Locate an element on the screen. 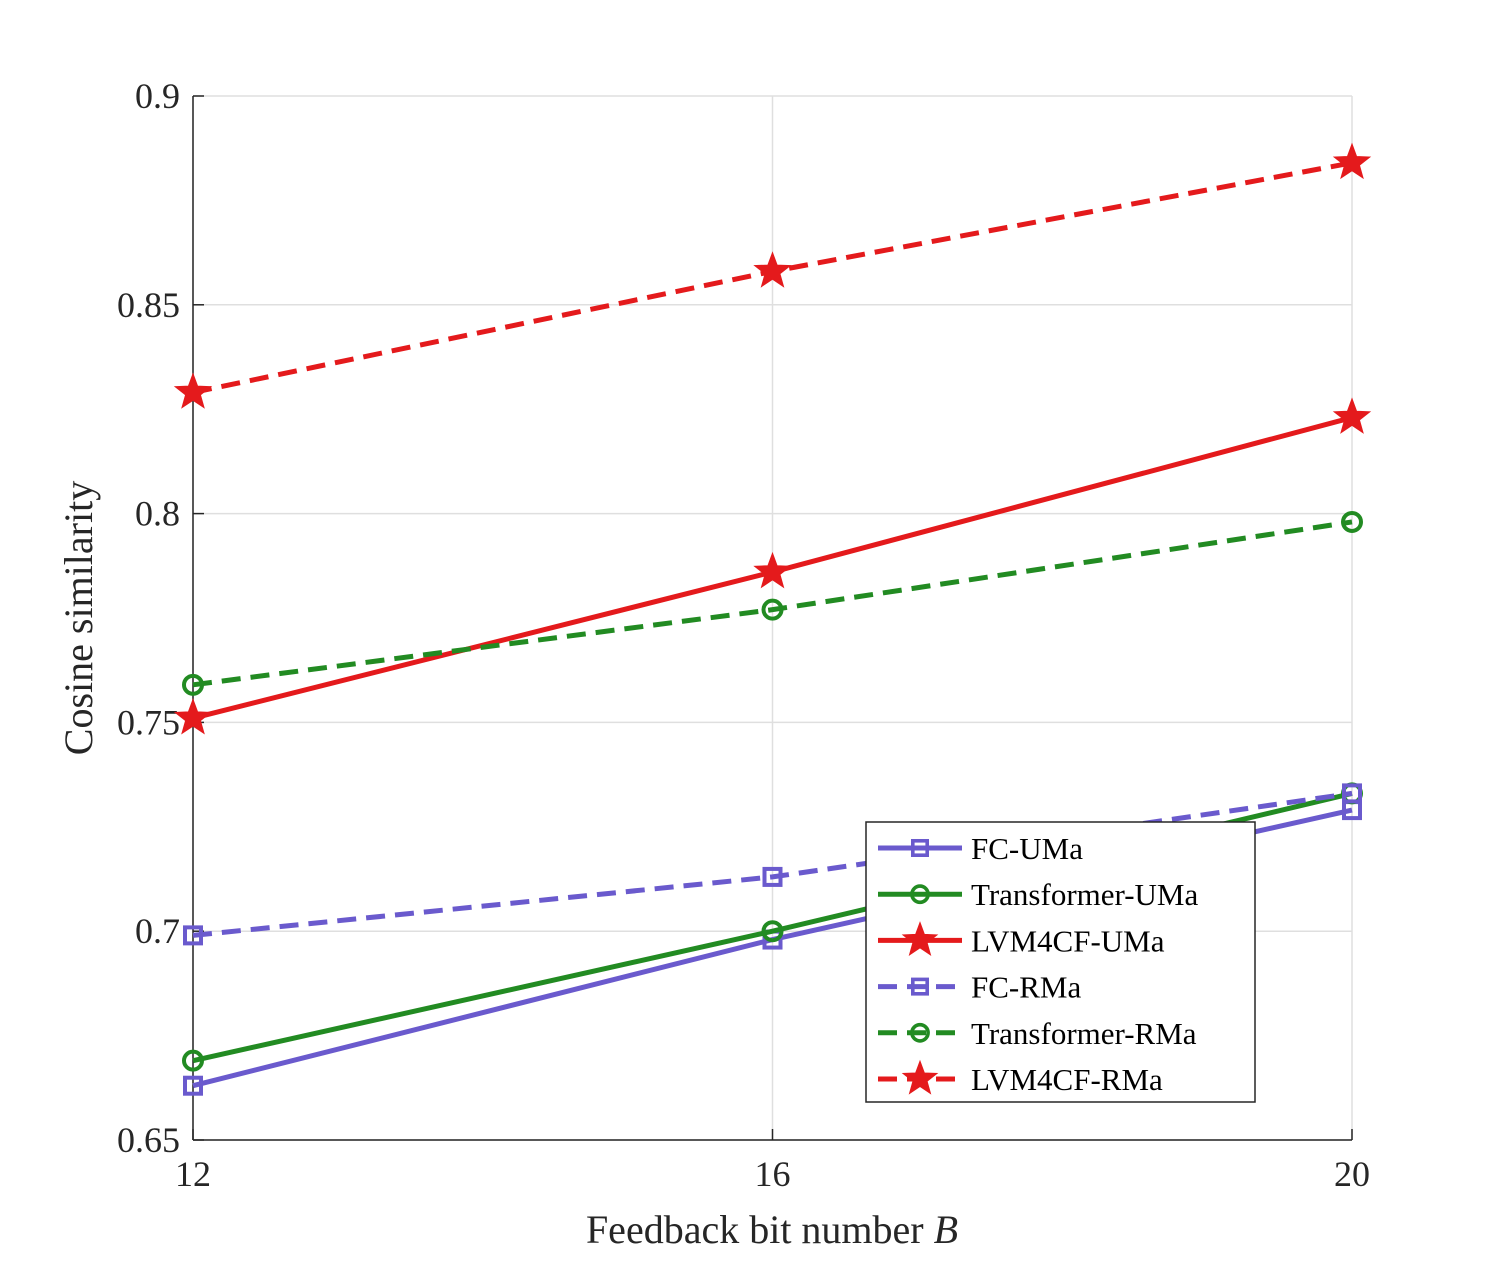  legend-label: FC-UMa is located at coordinates (1027, 848).